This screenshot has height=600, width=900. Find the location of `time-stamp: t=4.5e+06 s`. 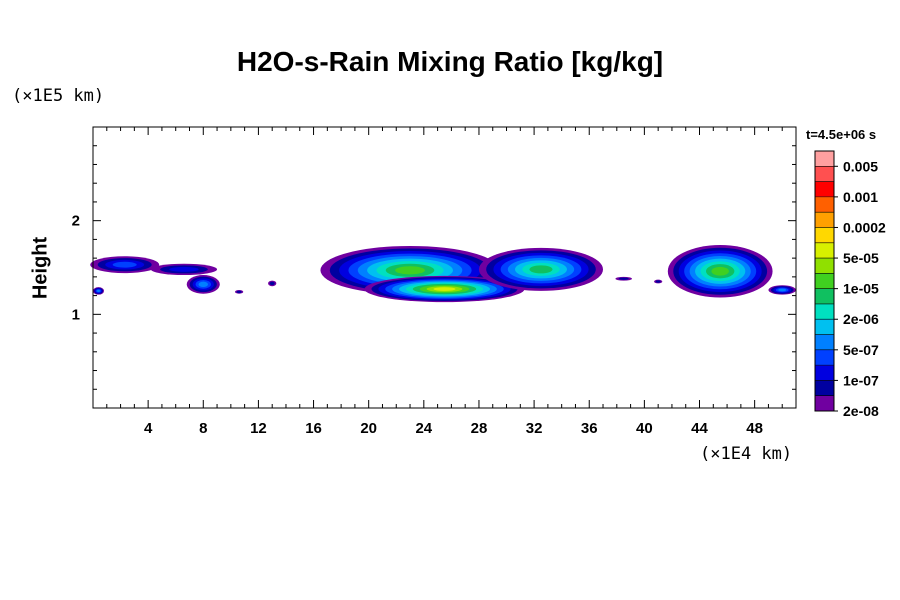

time-stamp: t=4.5e+06 s is located at coordinates (841, 134).